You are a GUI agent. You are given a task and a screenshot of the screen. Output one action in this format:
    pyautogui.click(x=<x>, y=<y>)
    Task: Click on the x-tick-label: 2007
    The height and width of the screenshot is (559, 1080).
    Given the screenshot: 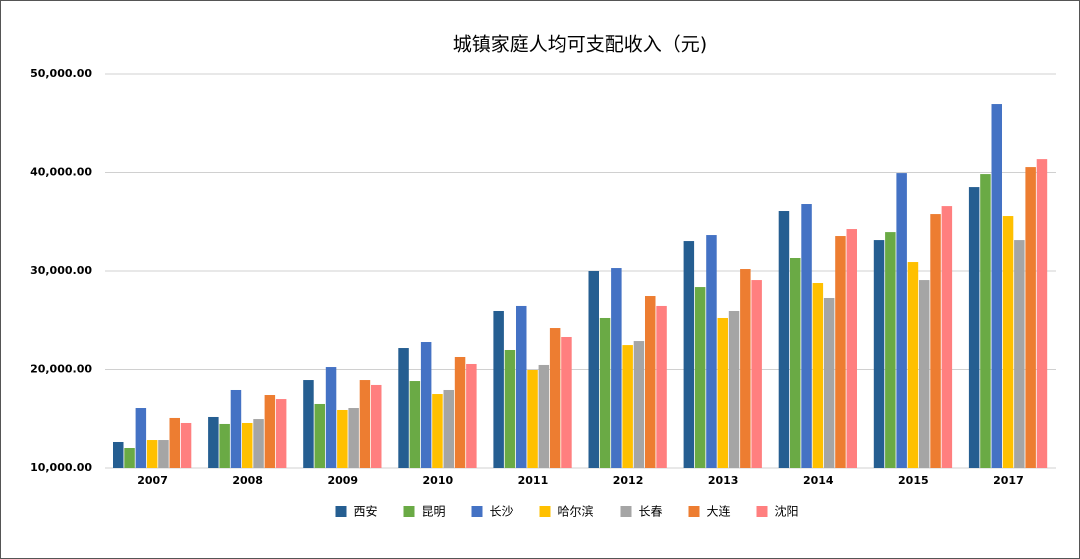 What is the action you would take?
    pyautogui.click(x=152, y=480)
    